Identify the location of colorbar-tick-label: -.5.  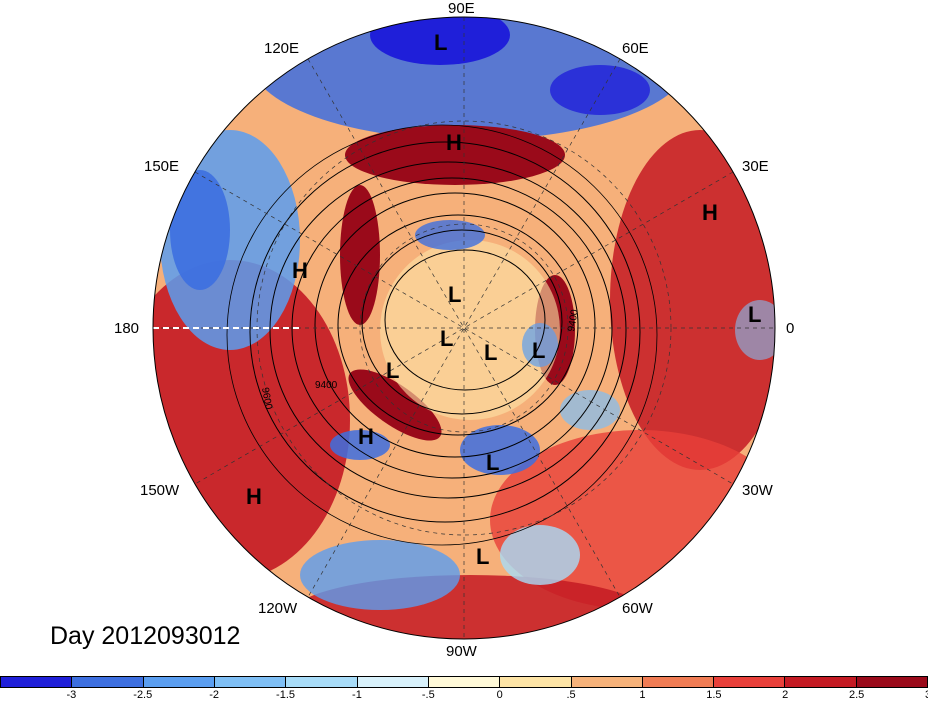
(428, 695).